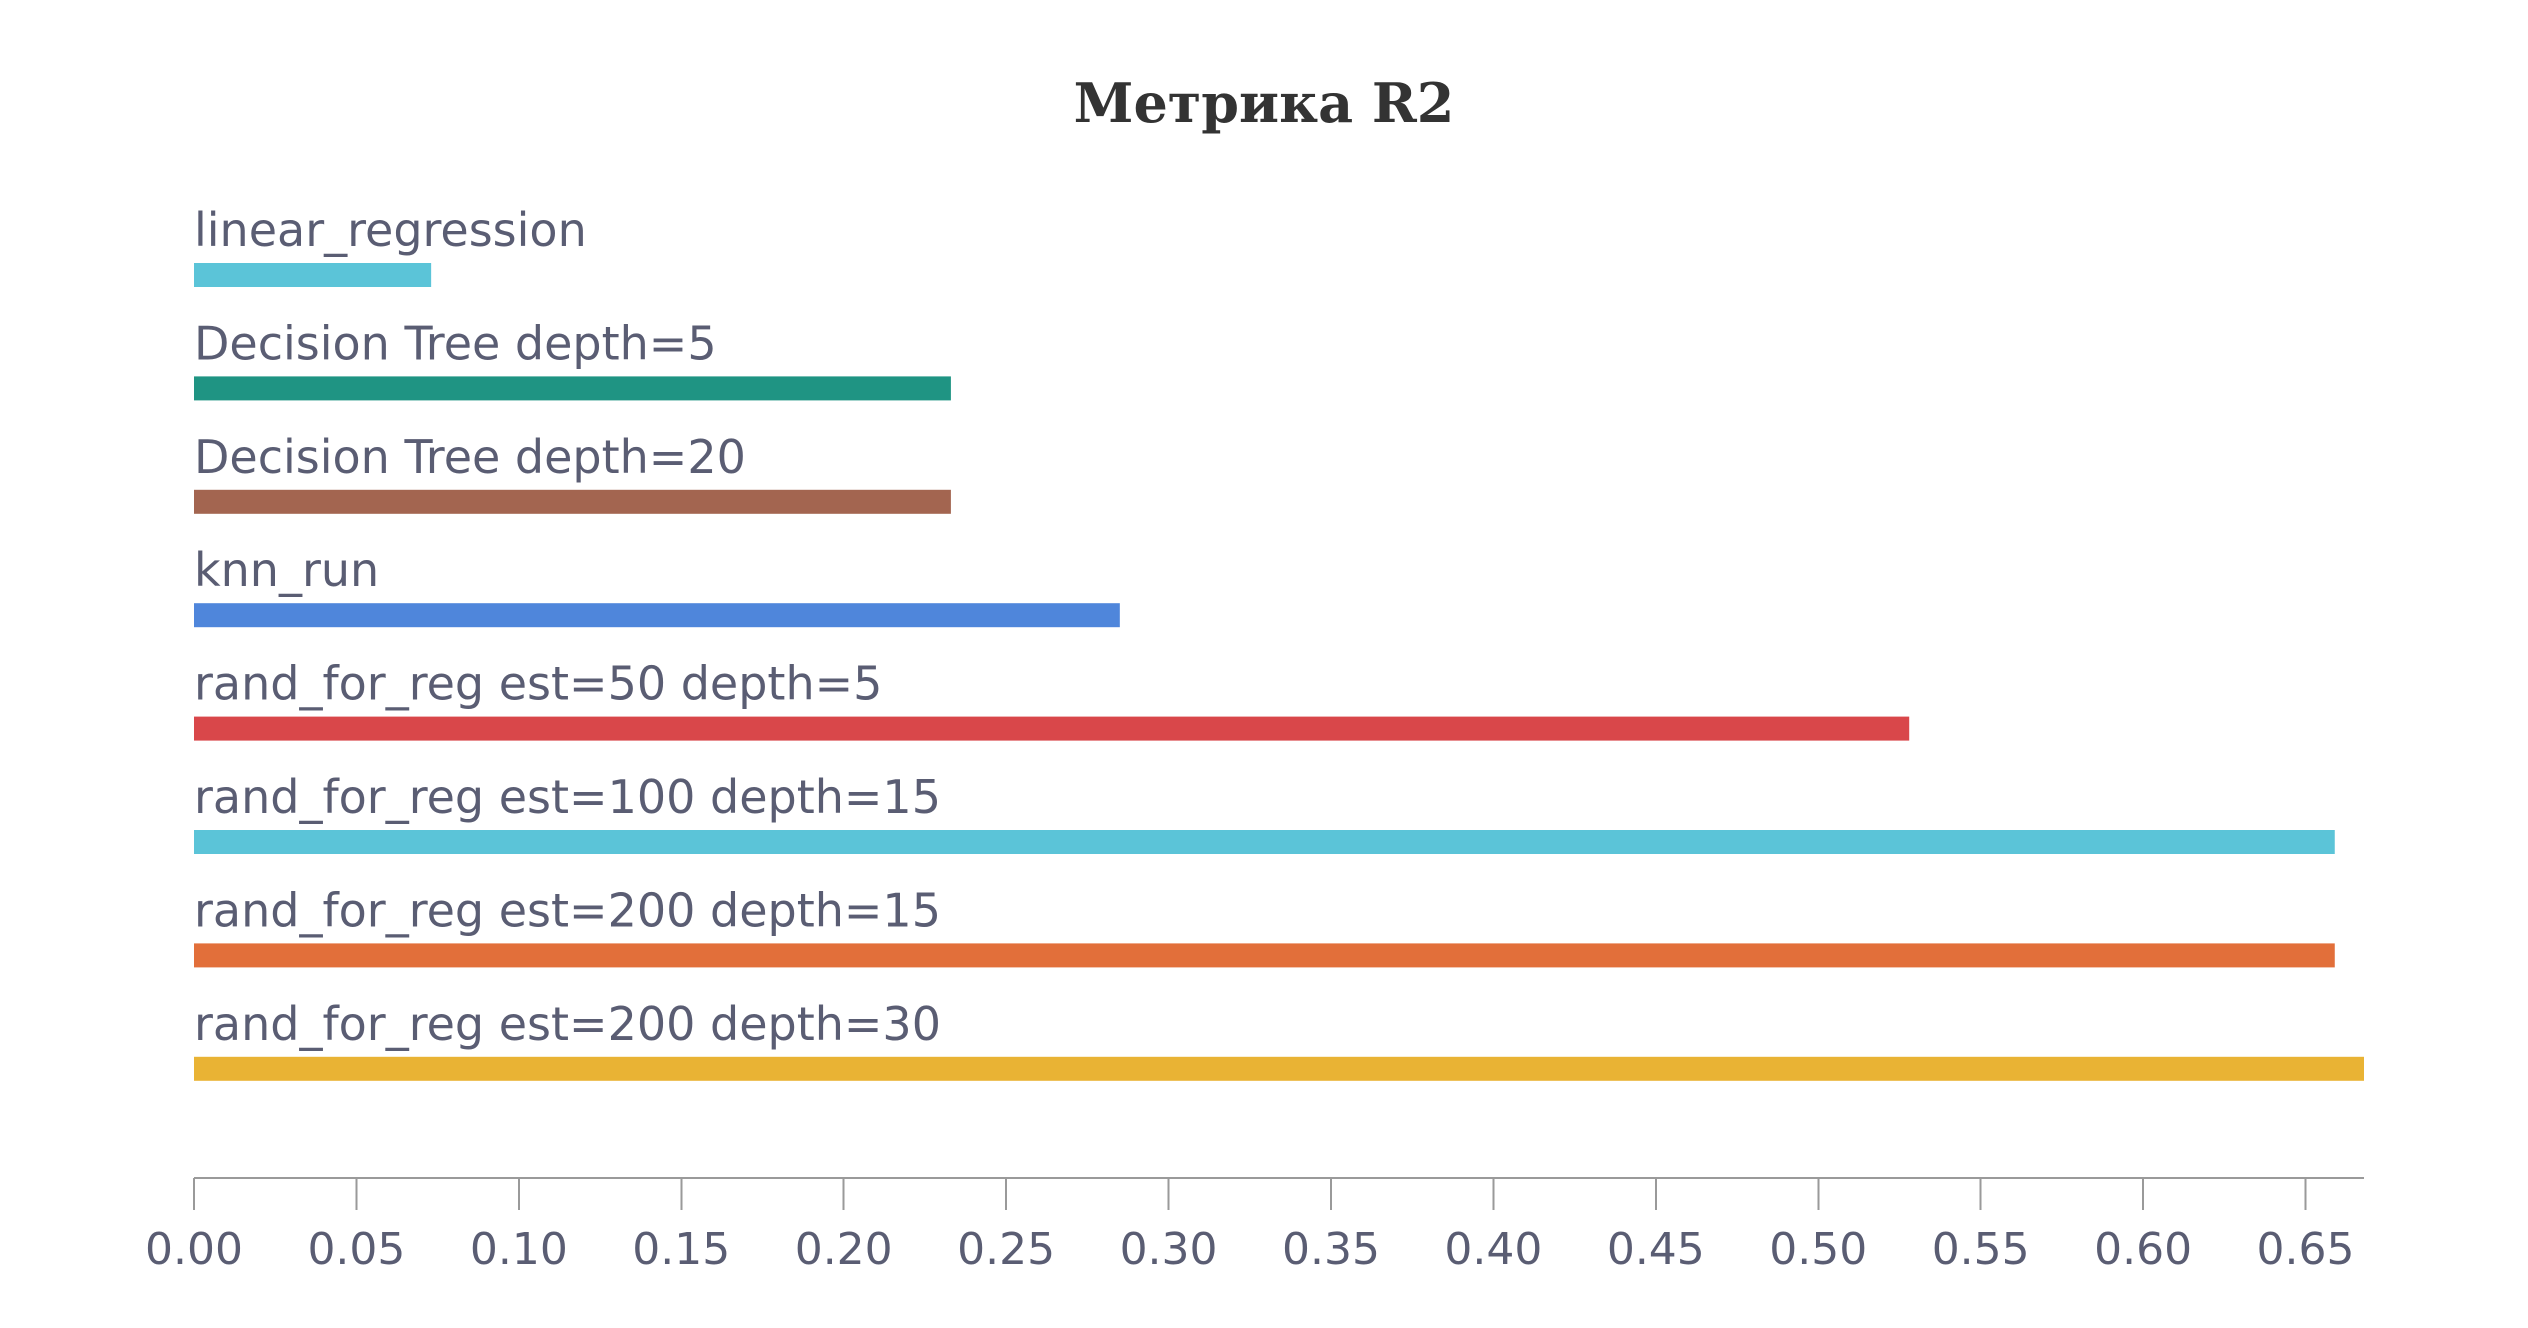  What do you see at coordinates (567, 910) in the screenshot?
I see `bar-label: rand_for_reg est=200 depth=15` at bounding box center [567, 910].